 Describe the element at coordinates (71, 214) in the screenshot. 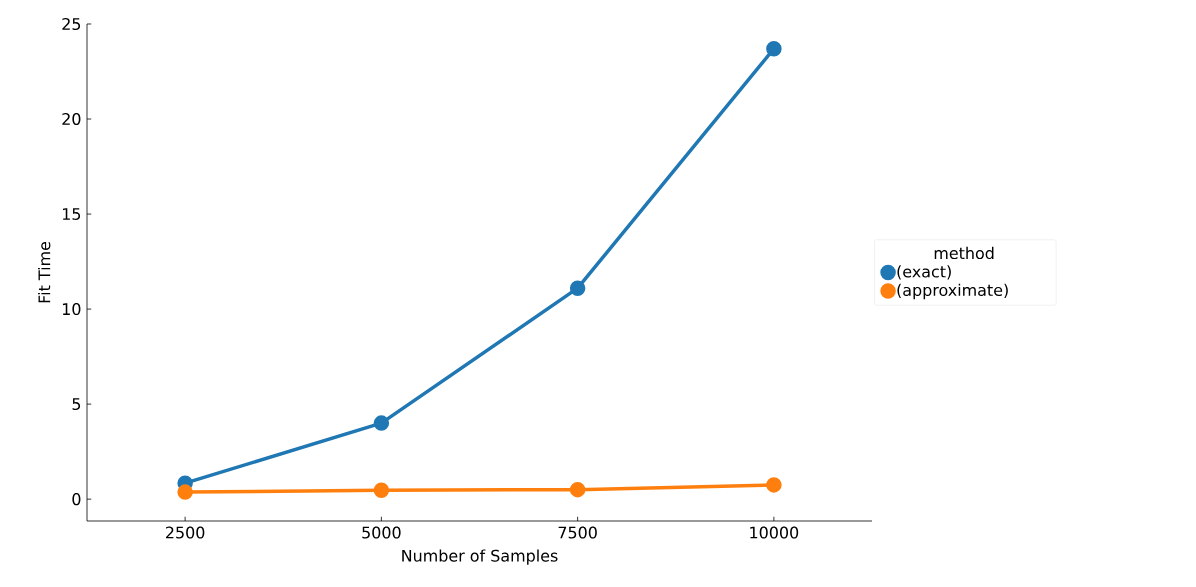

I see `y-tick-label: 15` at that location.